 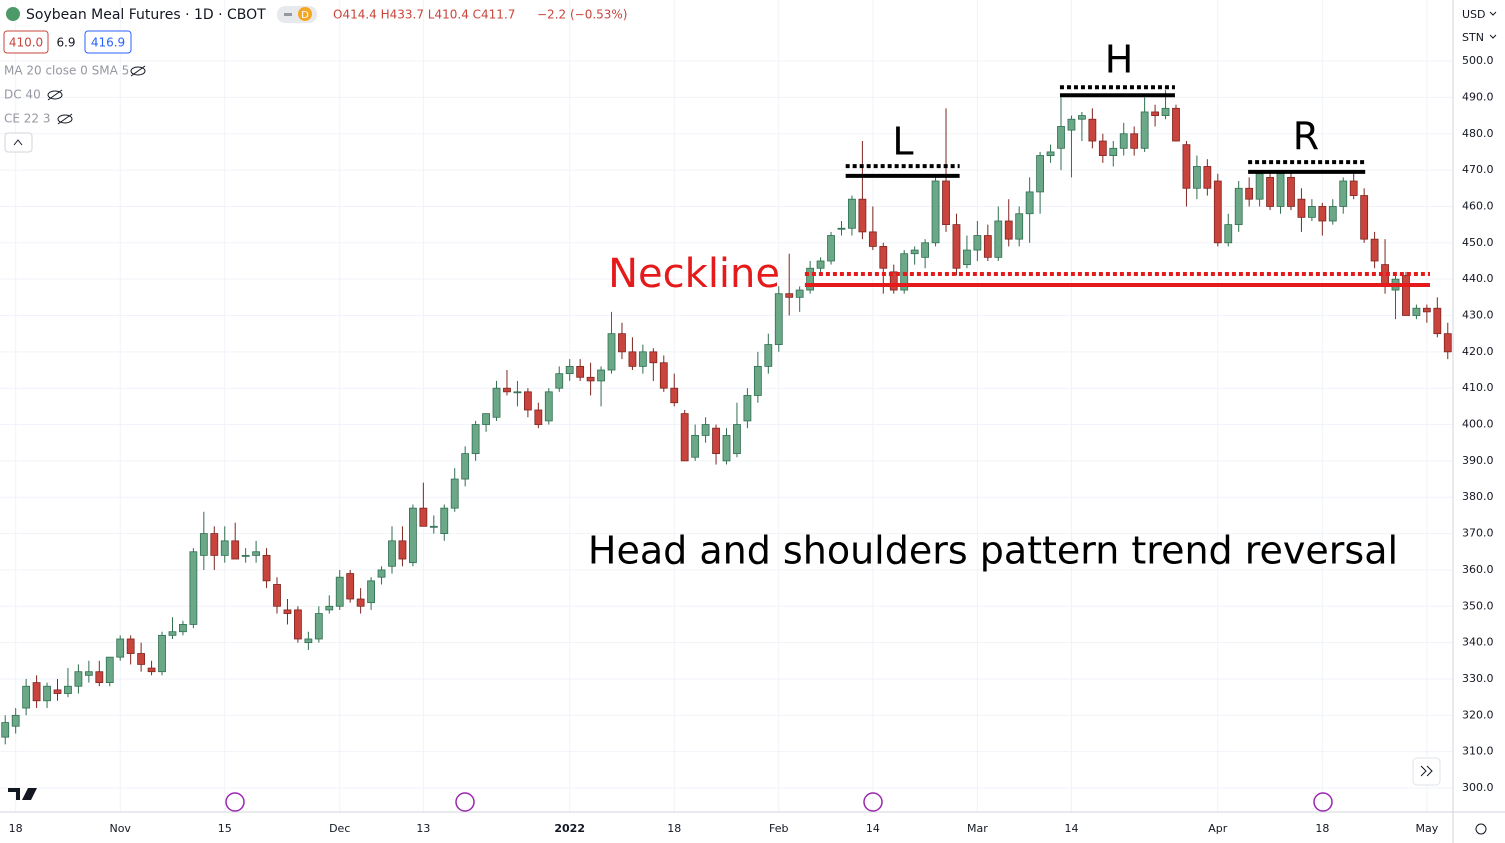 I want to click on unit: STN, so click(x=1473, y=37).